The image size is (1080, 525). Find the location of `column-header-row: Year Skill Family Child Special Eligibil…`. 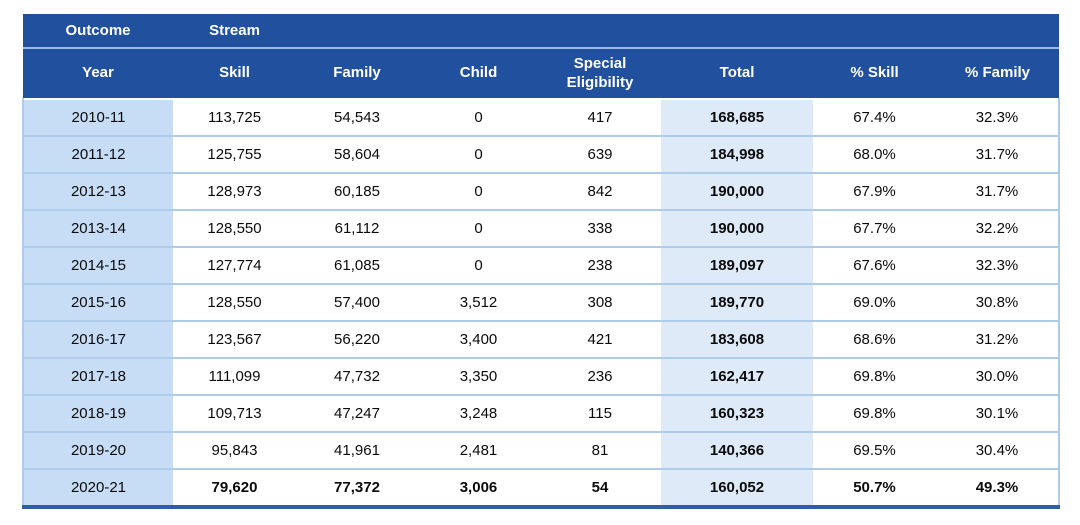

column-header-row: Year Skill Family Child Special Eligibil… is located at coordinates (541, 73).